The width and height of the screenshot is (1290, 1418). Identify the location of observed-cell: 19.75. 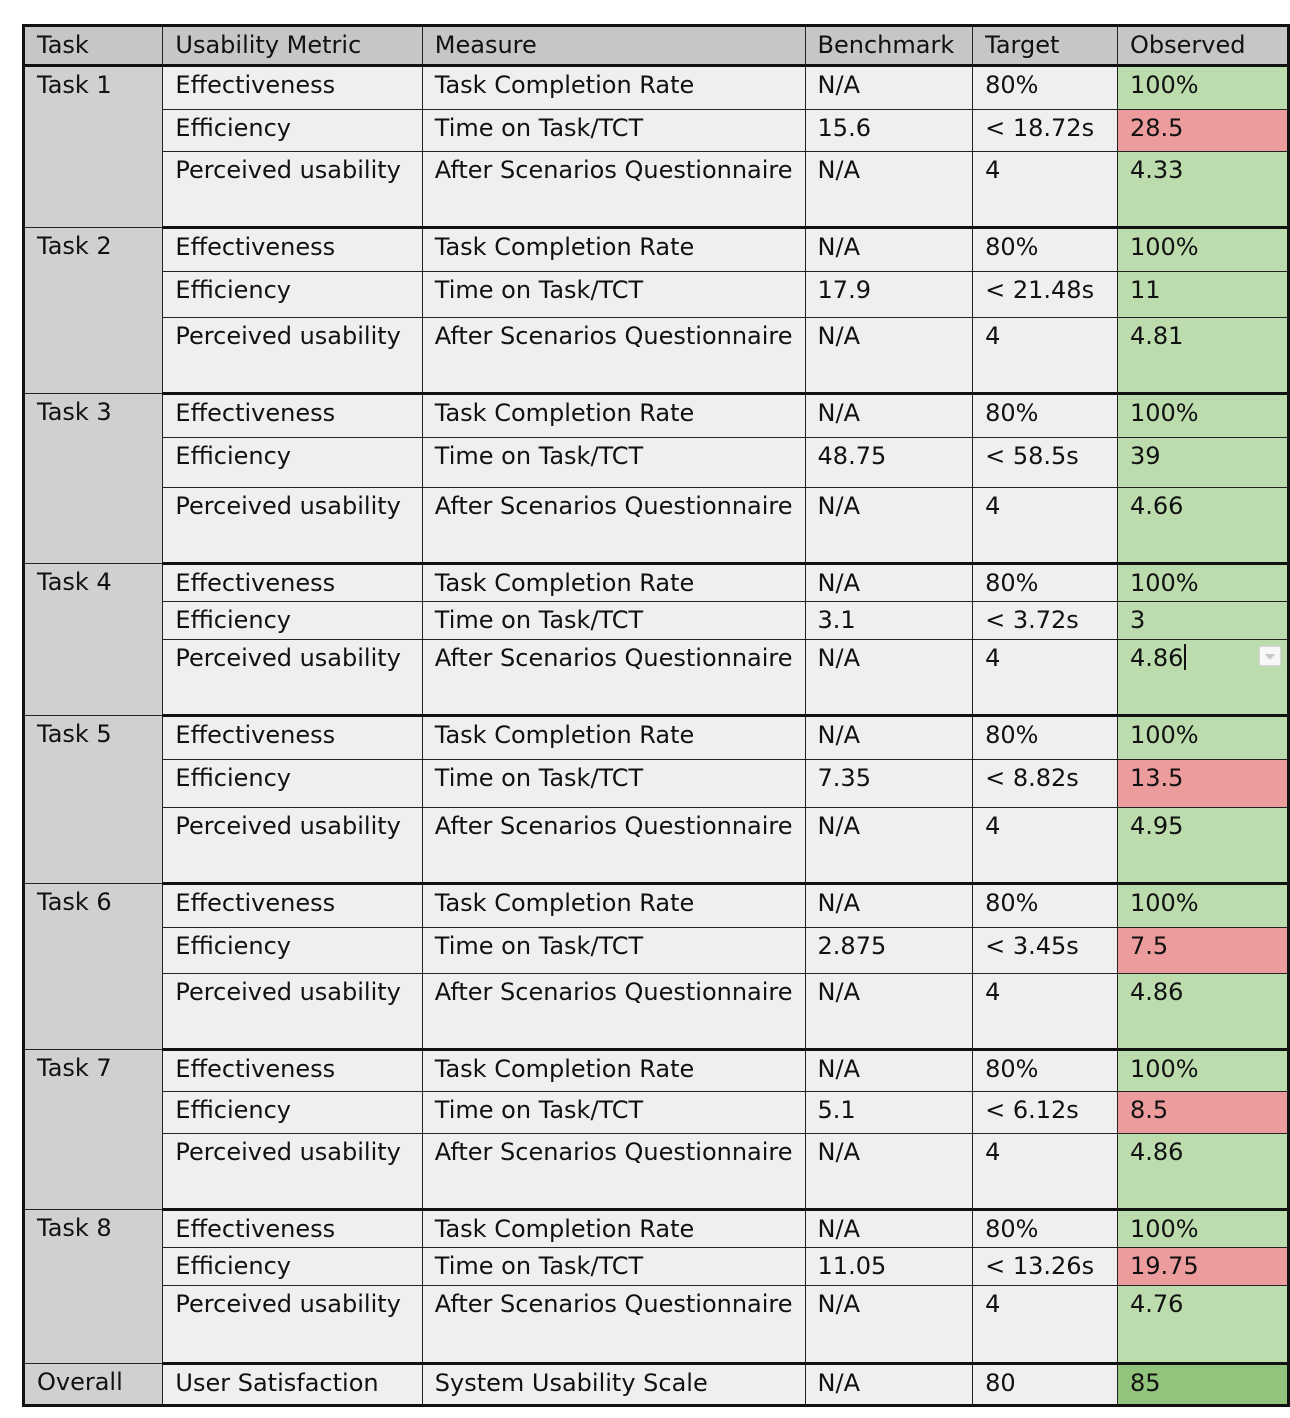
(1203, 1266).